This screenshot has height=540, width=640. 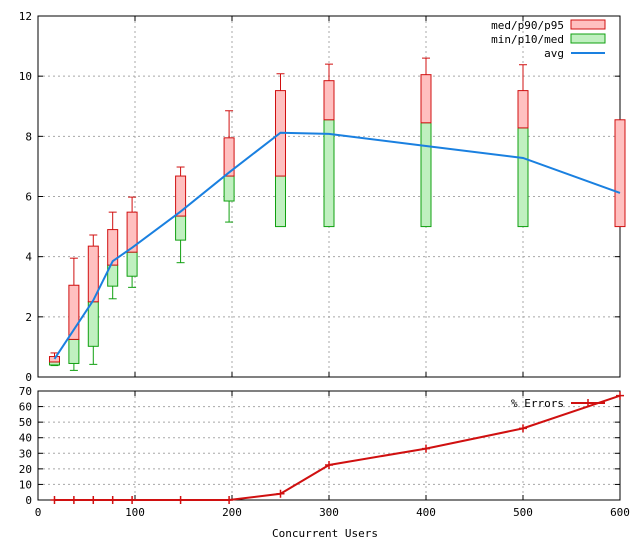 I want to click on legend-label: med/p90/p95, so click(x=527, y=25).